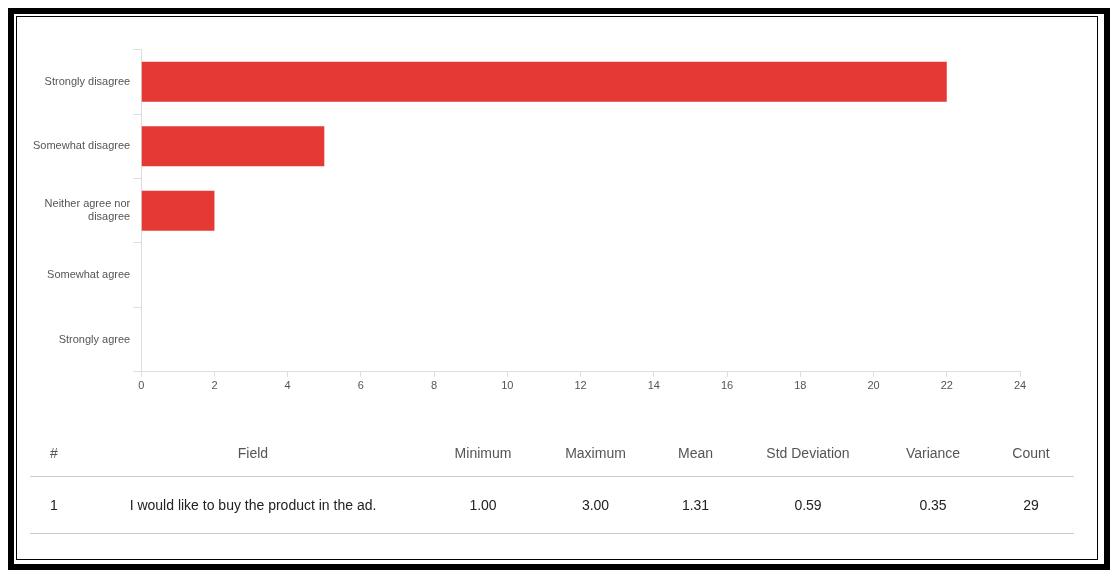 The image size is (1114, 575). Describe the element at coordinates (434, 385) in the screenshot. I see `x-tick-label: 8` at that location.